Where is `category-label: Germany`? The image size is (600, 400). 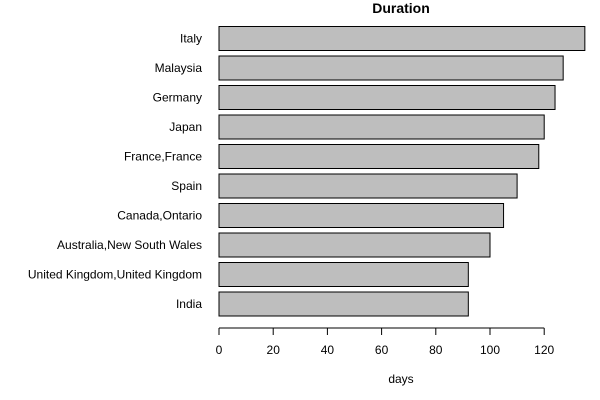
category-label: Germany is located at coordinates (177, 98).